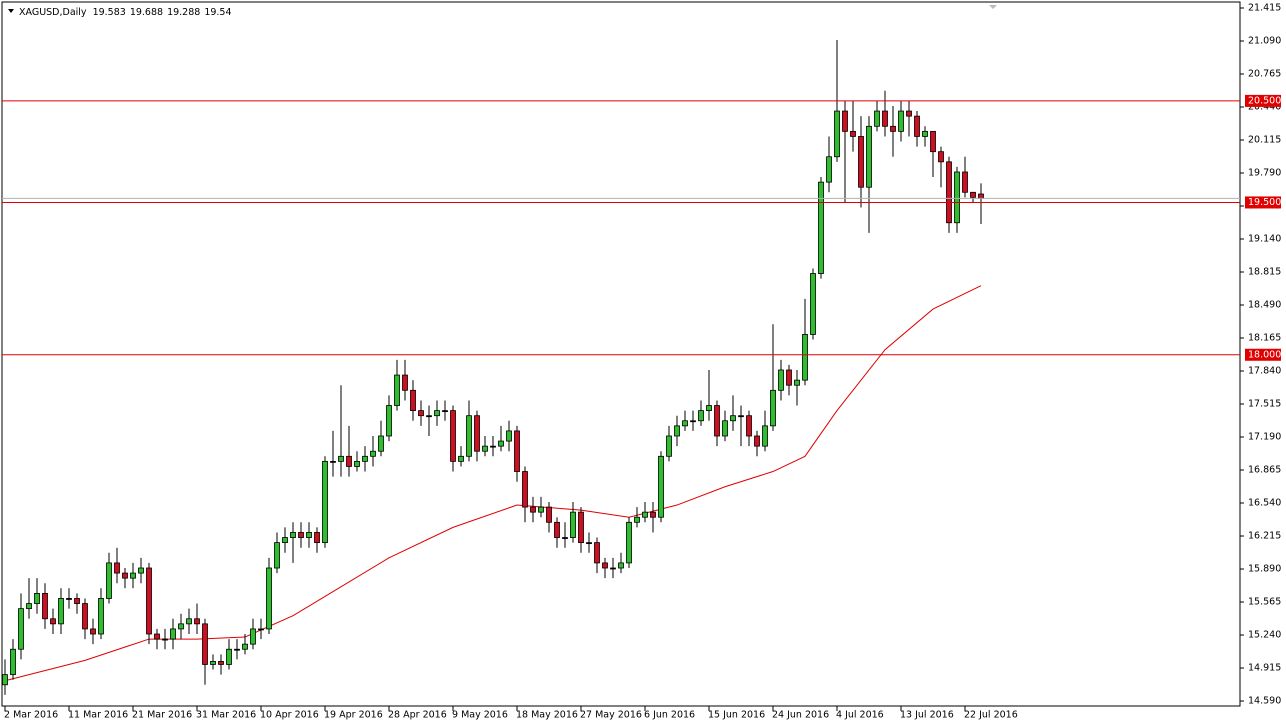 The height and width of the screenshot is (727, 1286). I want to click on shift-marker, so click(993, 7).